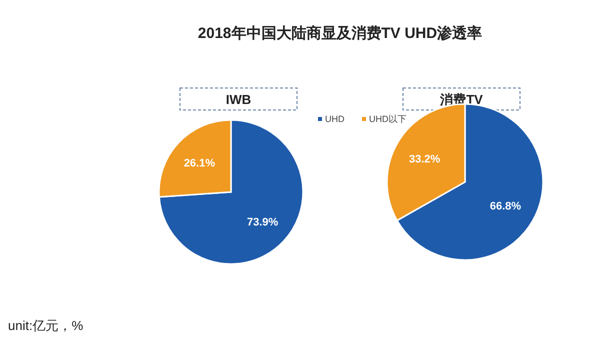 Image resolution: width=597 pixels, height=348 pixels. Describe the element at coordinates (424, 159) in the screenshot. I see `data-label: 33.2%` at that location.